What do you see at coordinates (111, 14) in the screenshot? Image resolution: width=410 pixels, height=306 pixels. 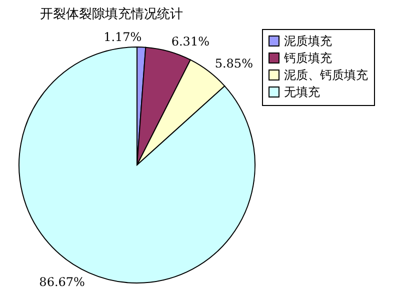 I see `chart-title: 开裂体裂隙填充情况统计` at bounding box center [111, 14].